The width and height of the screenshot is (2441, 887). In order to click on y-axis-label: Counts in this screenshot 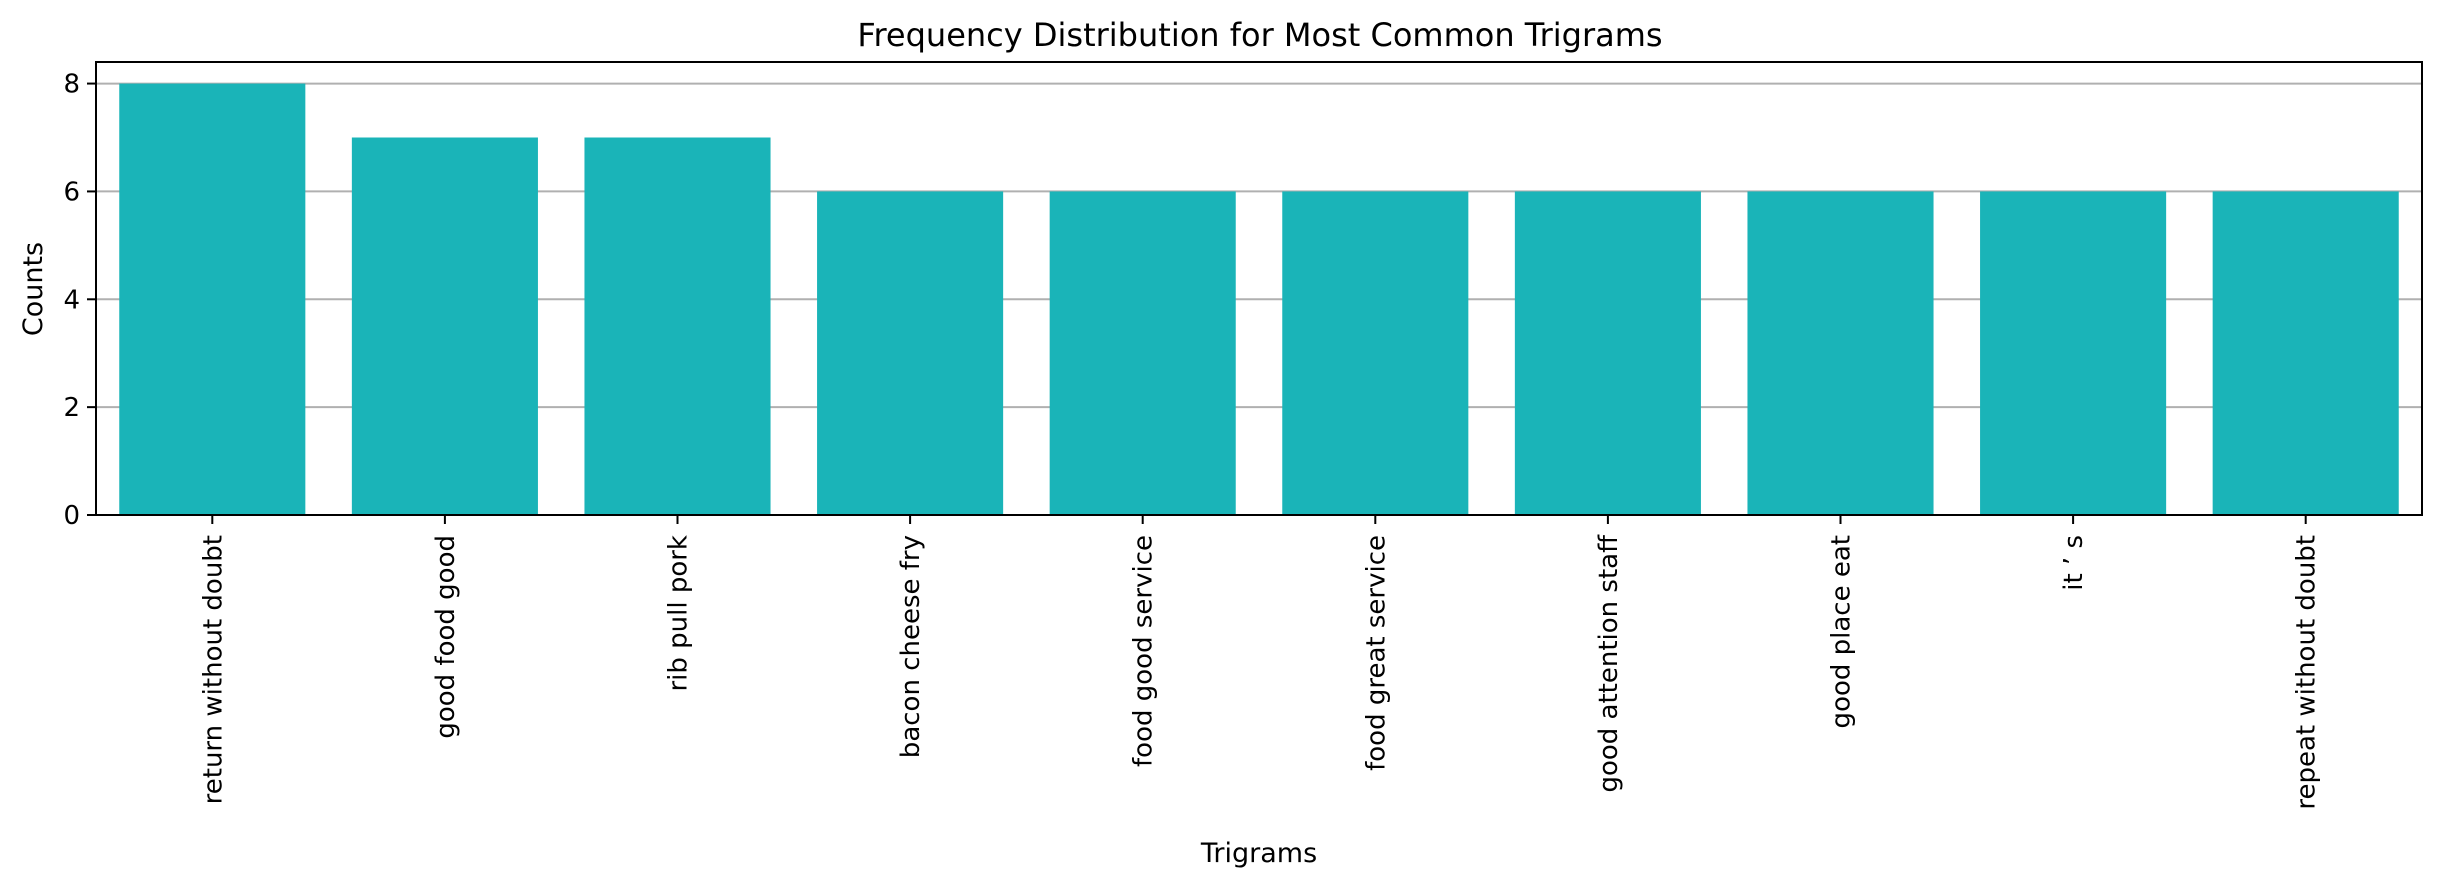, I will do `click(33, 289)`.